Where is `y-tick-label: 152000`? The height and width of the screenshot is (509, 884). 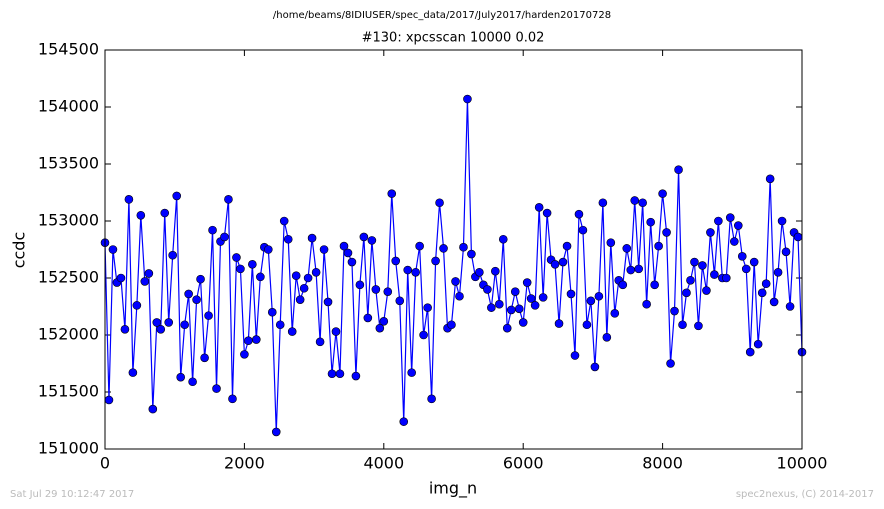
y-tick-label: 152000 is located at coordinates (68, 334).